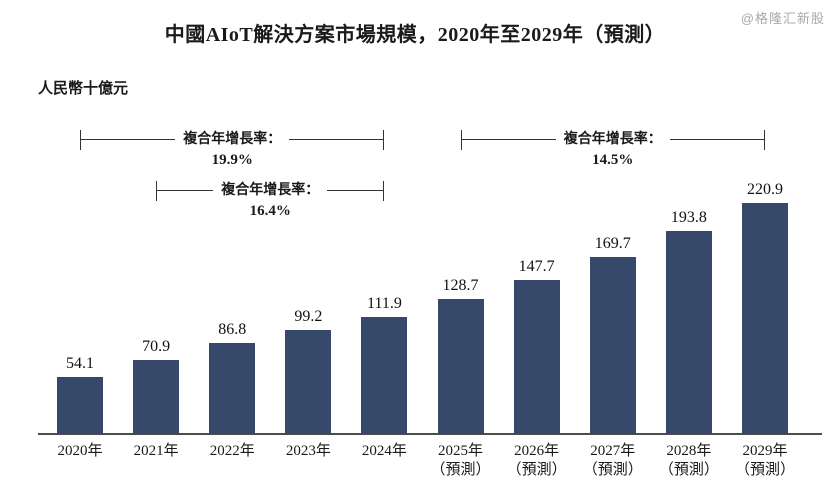 The height and width of the screenshot is (497, 830). I want to click on x-axis-label: 2023年, so click(308, 451).